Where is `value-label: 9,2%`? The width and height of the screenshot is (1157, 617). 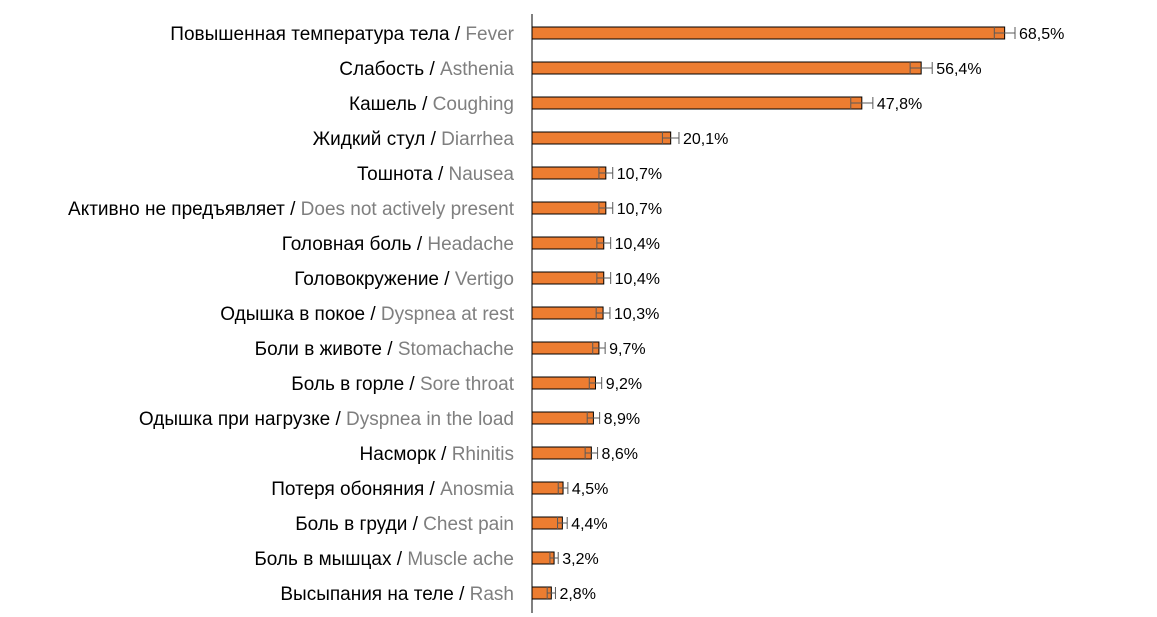 value-label: 9,2% is located at coordinates (624, 384).